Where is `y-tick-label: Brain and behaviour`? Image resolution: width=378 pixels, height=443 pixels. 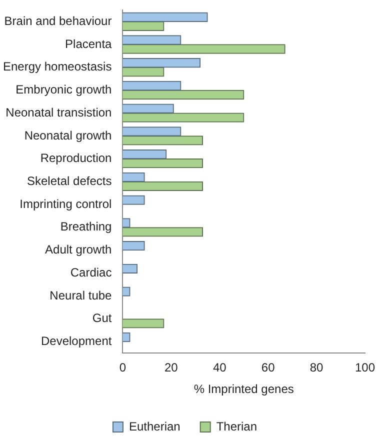
y-tick-label: Brain and behaviour is located at coordinates (58, 21).